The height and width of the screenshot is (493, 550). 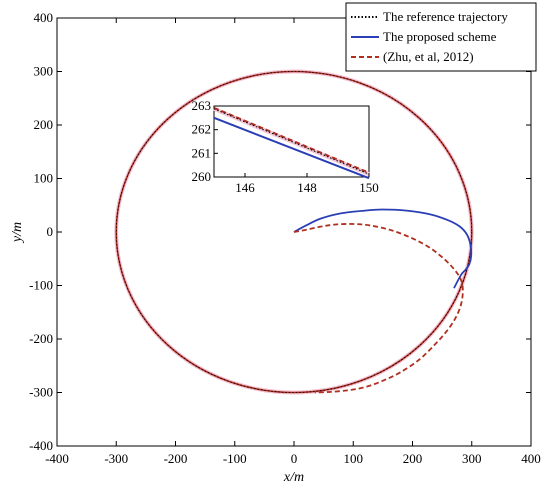 I want to click on y-tick-label: -300, so click(x=41, y=392).